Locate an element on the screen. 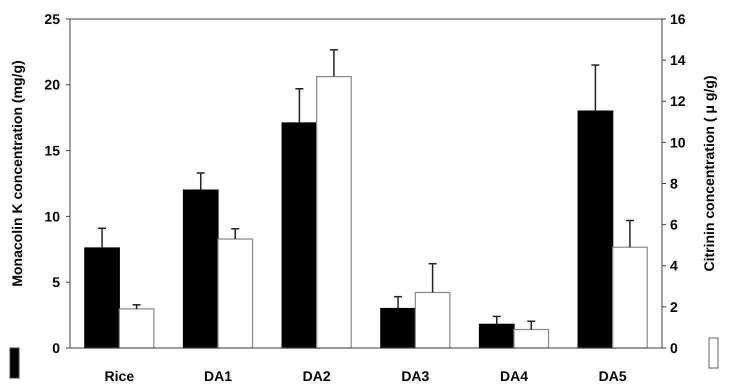 Image resolution: width=730 pixels, height=389 pixels. x-tick-label: Rice is located at coordinates (119, 376).